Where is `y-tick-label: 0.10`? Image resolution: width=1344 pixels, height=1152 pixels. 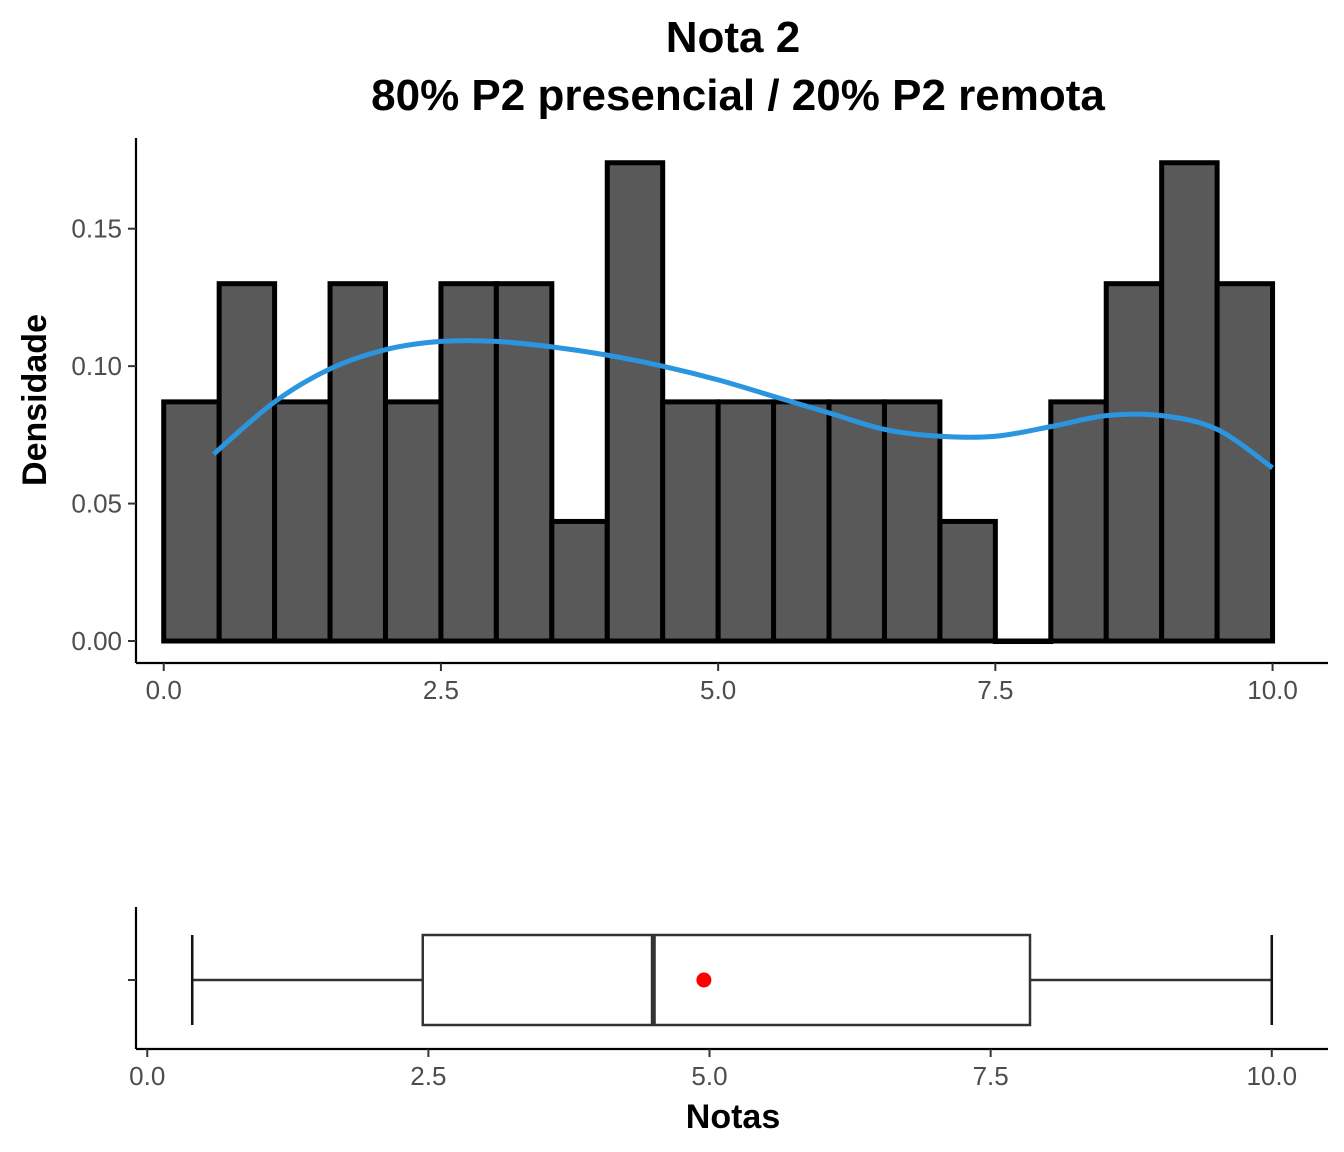
y-tick-label: 0.10 is located at coordinates (96, 366).